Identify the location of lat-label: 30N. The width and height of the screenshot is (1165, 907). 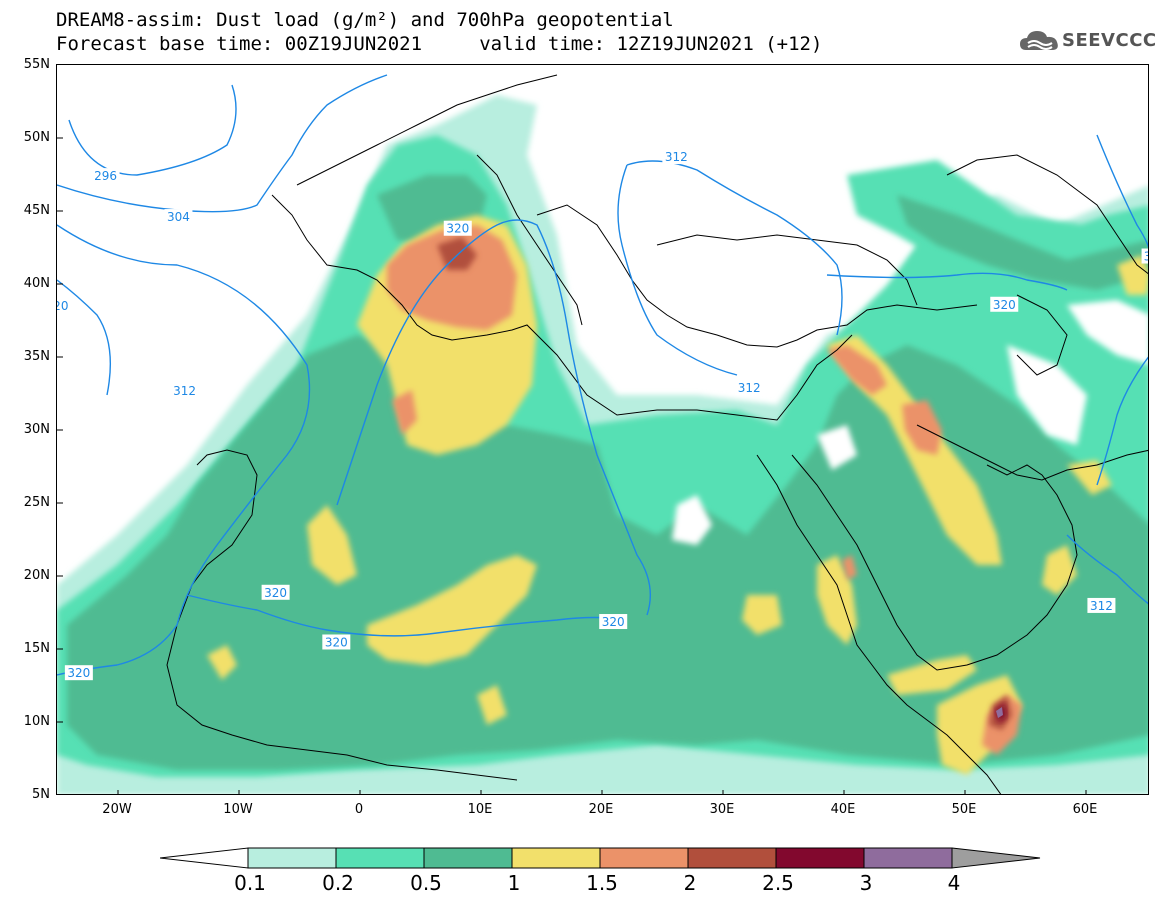
(36, 429).